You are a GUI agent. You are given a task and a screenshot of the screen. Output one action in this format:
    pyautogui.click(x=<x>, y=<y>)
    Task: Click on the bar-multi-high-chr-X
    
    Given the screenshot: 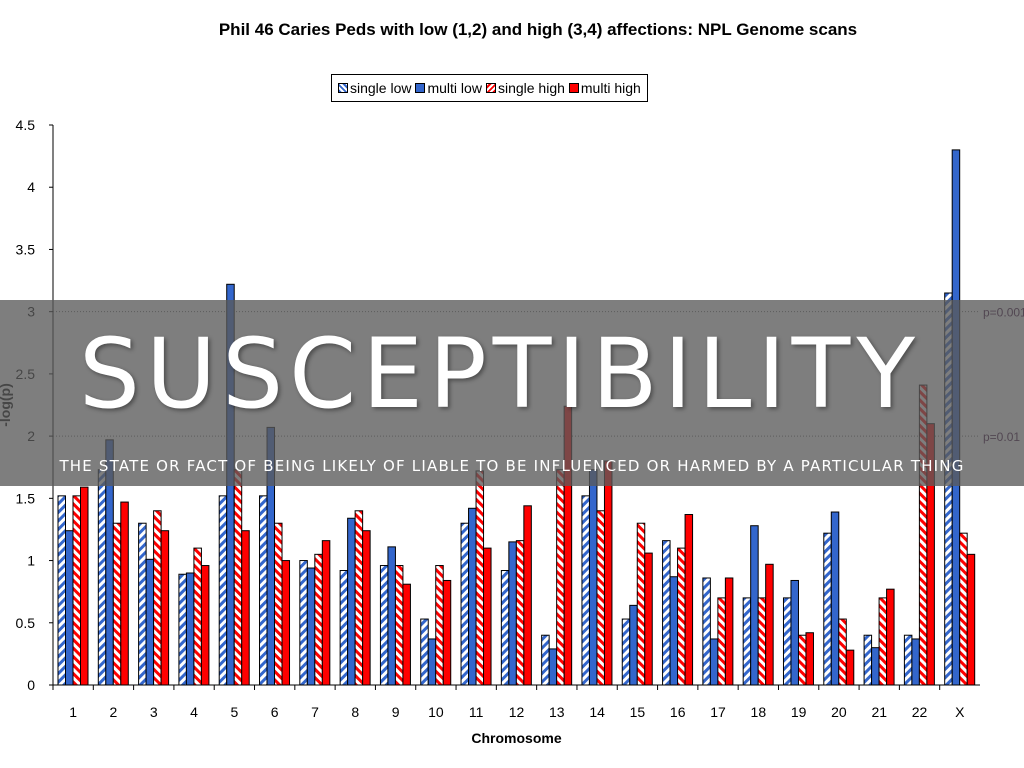 What is the action you would take?
    pyautogui.click(x=971, y=619)
    